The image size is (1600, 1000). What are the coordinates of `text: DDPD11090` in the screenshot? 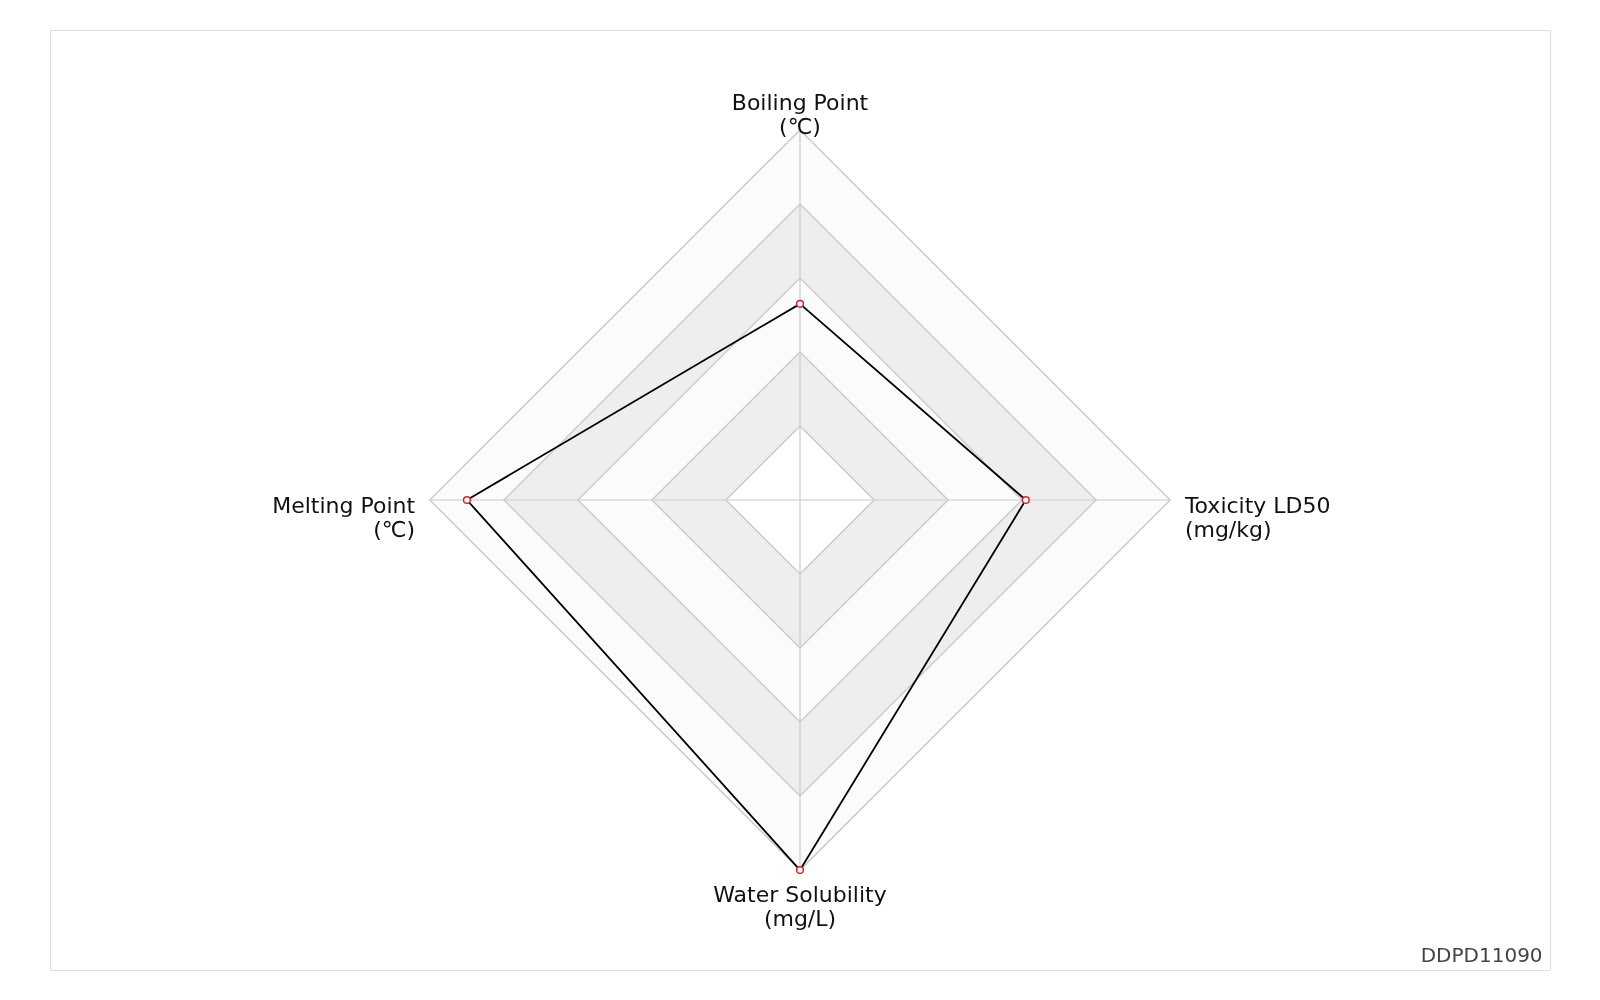 It's located at (1481, 955).